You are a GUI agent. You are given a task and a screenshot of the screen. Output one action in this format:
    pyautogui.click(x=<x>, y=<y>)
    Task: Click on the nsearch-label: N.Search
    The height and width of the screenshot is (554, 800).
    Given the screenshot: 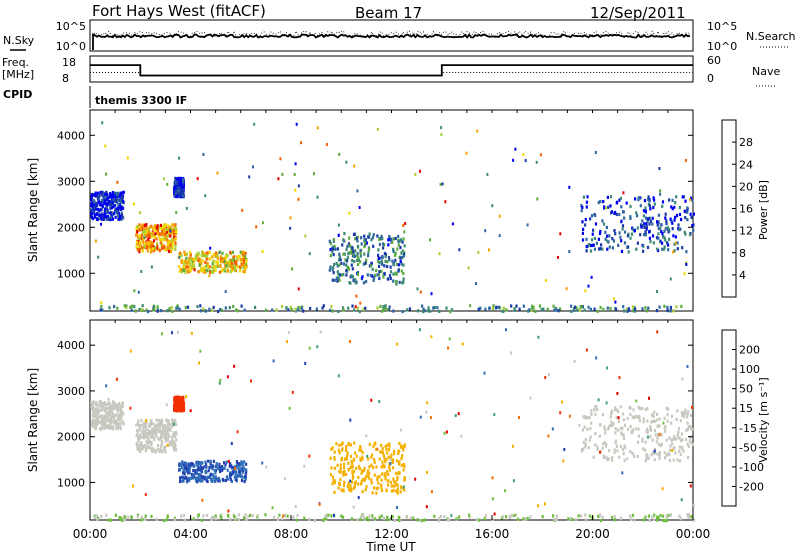 What is the action you would take?
    pyautogui.click(x=771, y=36)
    